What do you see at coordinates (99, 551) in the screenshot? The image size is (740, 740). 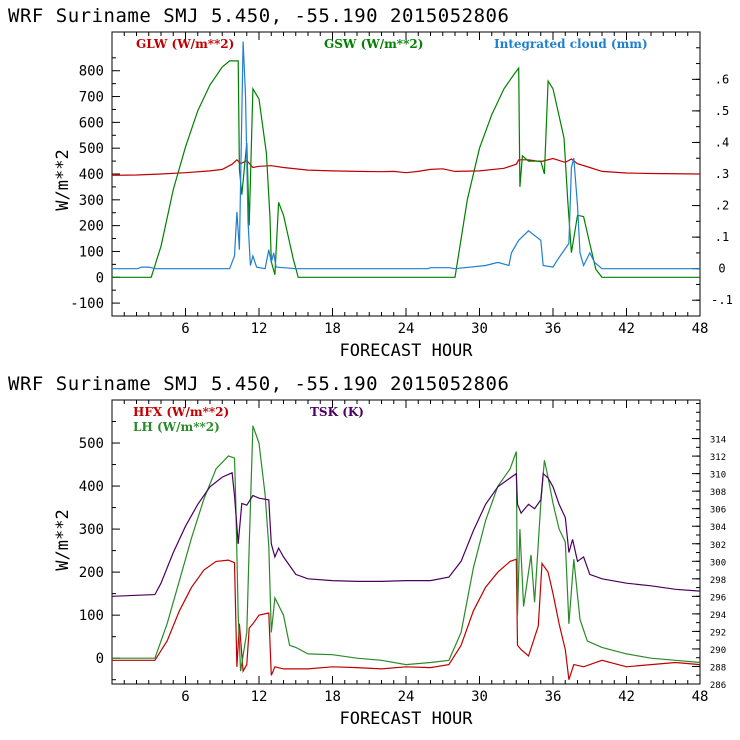 I see `bottom-y-axis: 0 100 200 300 400 500` at bounding box center [99, 551].